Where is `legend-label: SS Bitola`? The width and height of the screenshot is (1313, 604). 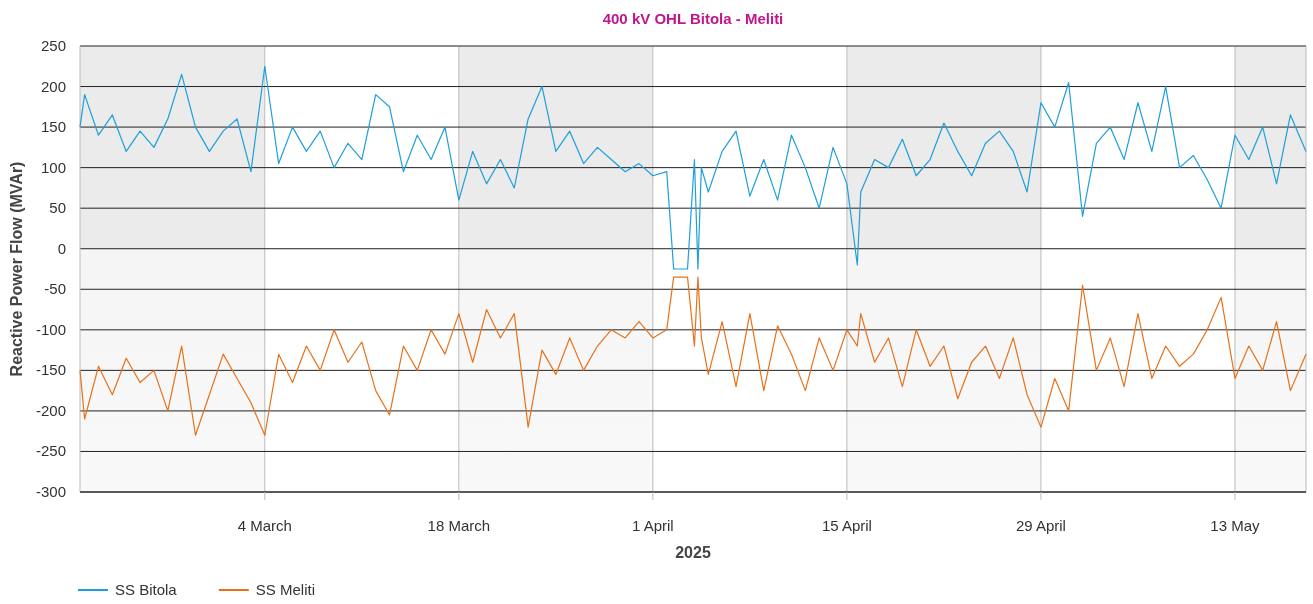
legend-label: SS Bitola is located at coordinates (146, 589).